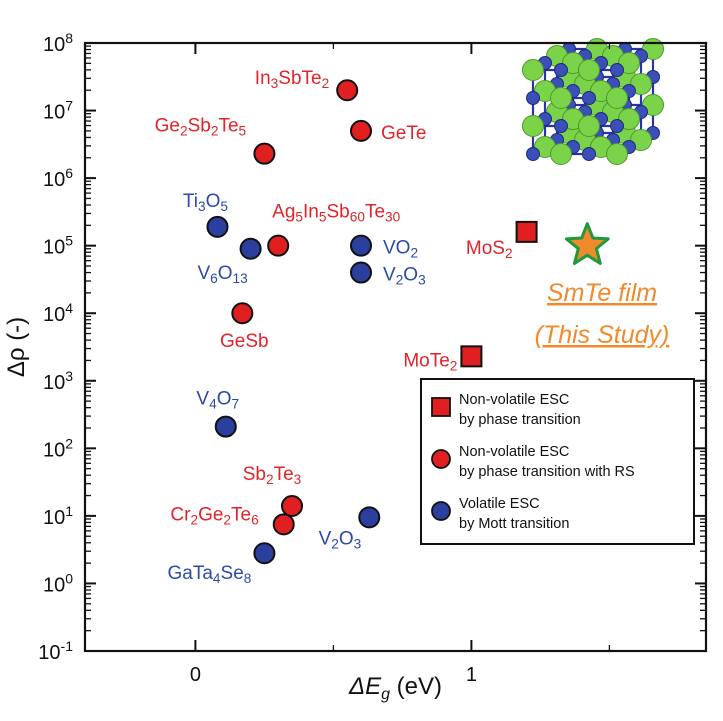 The height and width of the screenshot is (721, 723). What do you see at coordinates (16, 347) in the screenshot?
I see `y-axis-title: Δρ (-)` at bounding box center [16, 347].